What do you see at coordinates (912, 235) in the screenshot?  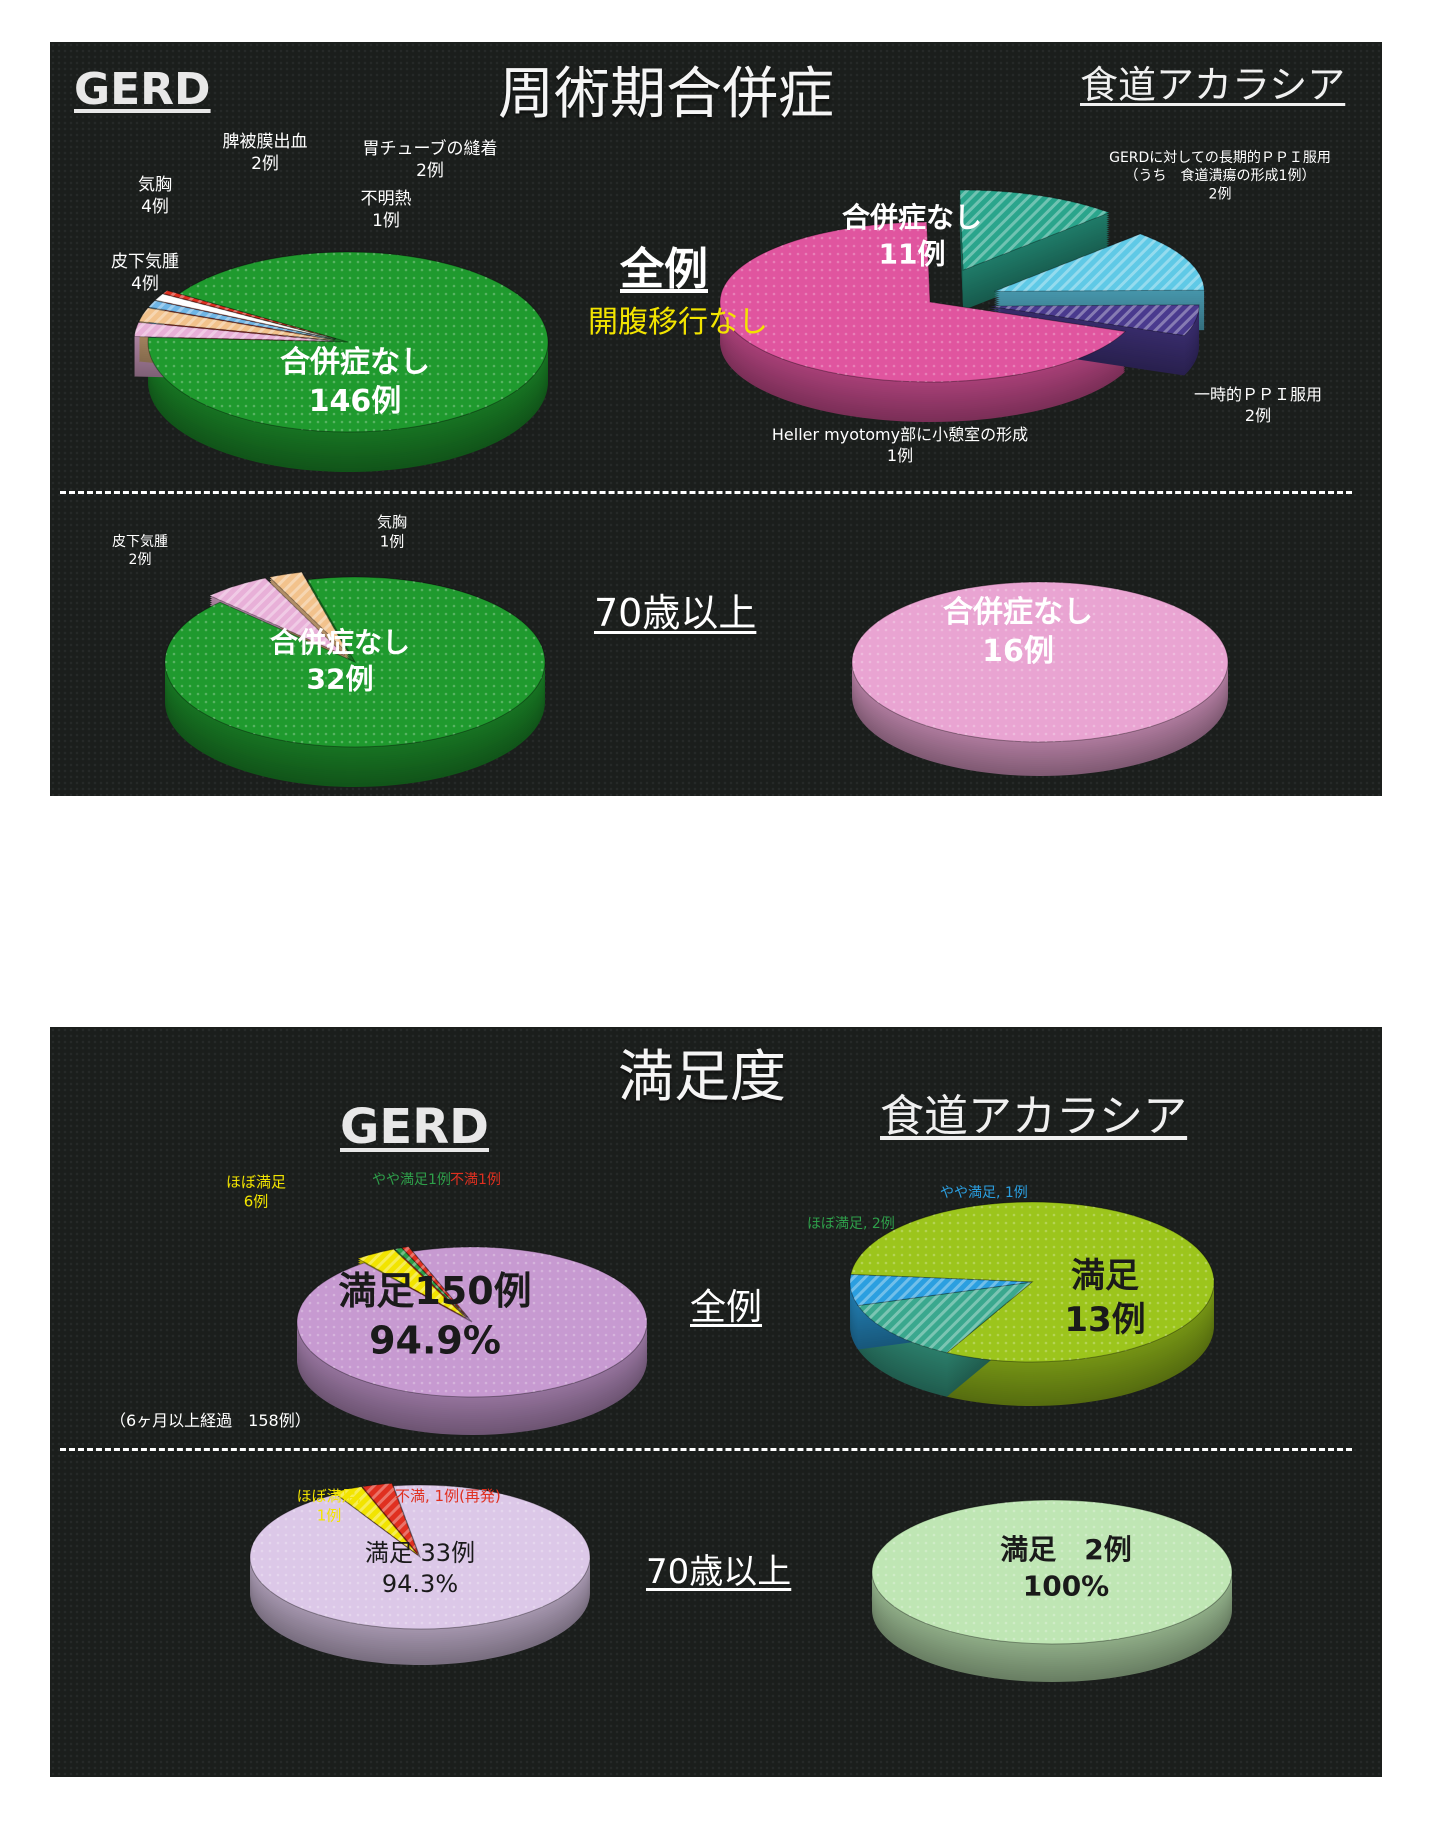 I see `pie-label-achalasia-complications-all-0: 合併症なし 11例` at bounding box center [912, 235].